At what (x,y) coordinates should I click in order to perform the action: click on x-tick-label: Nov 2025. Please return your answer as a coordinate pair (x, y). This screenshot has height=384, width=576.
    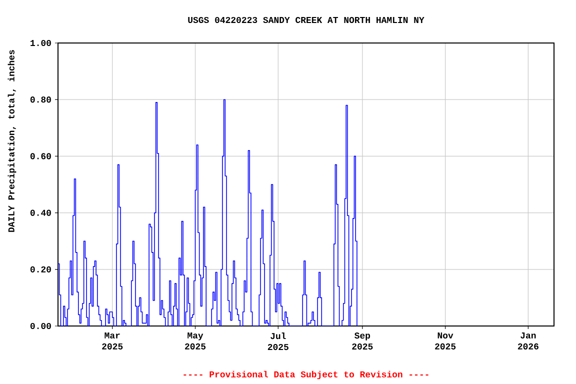
    Looking at the image, I should click on (445, 341).